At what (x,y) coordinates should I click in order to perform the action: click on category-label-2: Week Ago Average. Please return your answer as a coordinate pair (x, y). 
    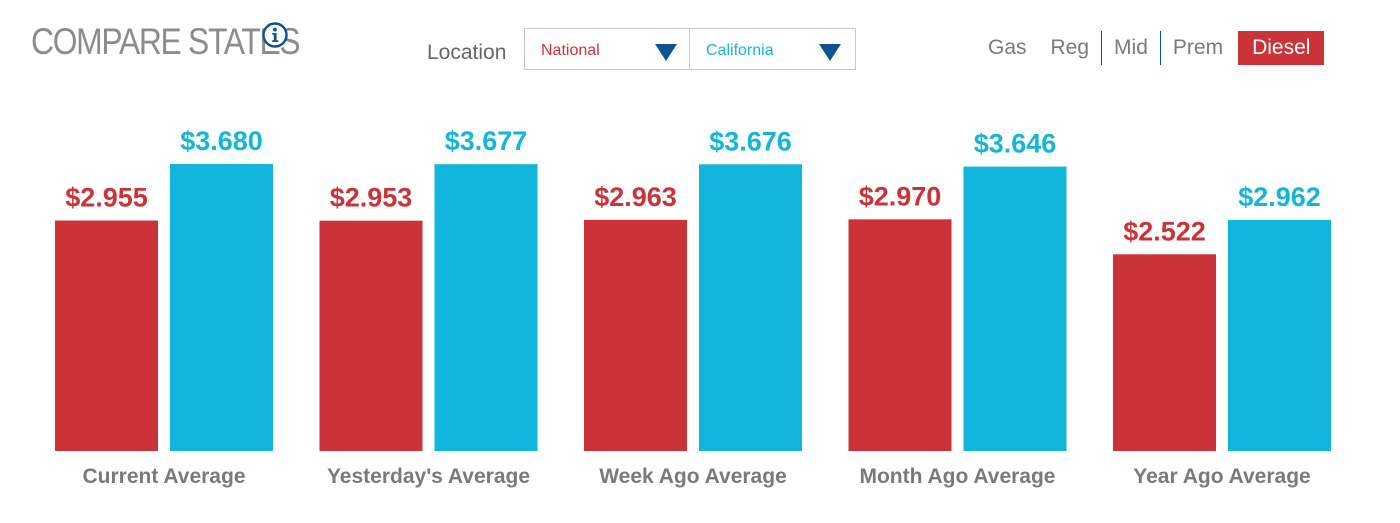
    Looking at the image, I should click on (693, 476).